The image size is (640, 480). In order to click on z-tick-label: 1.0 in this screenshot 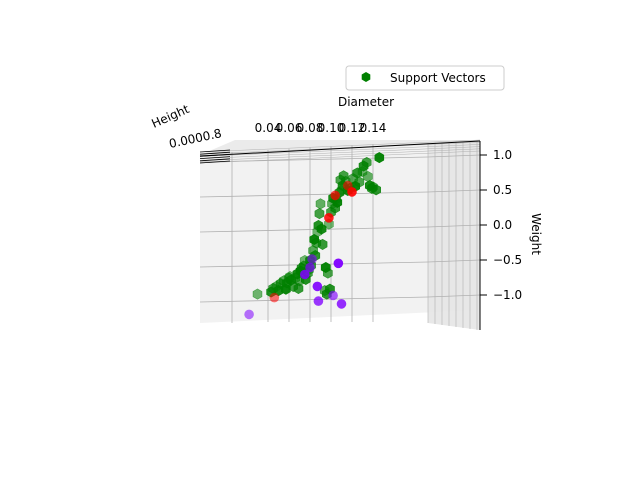, I will do `click(502, 155)`.